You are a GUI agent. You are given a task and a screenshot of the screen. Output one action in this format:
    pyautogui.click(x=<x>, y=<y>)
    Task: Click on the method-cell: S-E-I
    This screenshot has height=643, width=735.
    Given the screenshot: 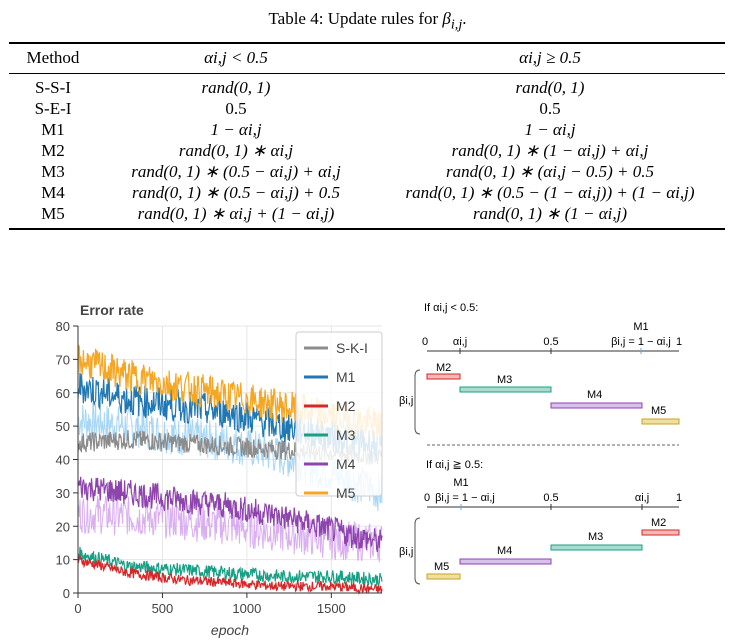 What is the action you would take?
    pyautogui.click(x=53, y=108)
    